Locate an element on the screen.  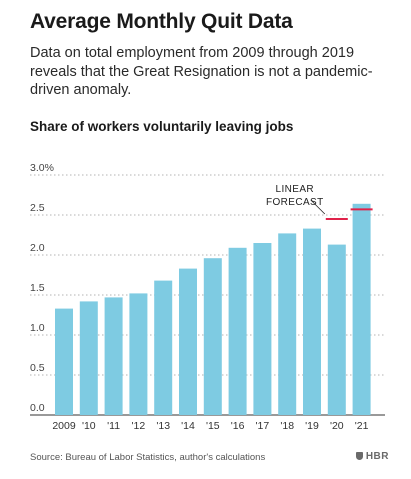
forecast-label: FORECAST is located at coordinates (295, 202).